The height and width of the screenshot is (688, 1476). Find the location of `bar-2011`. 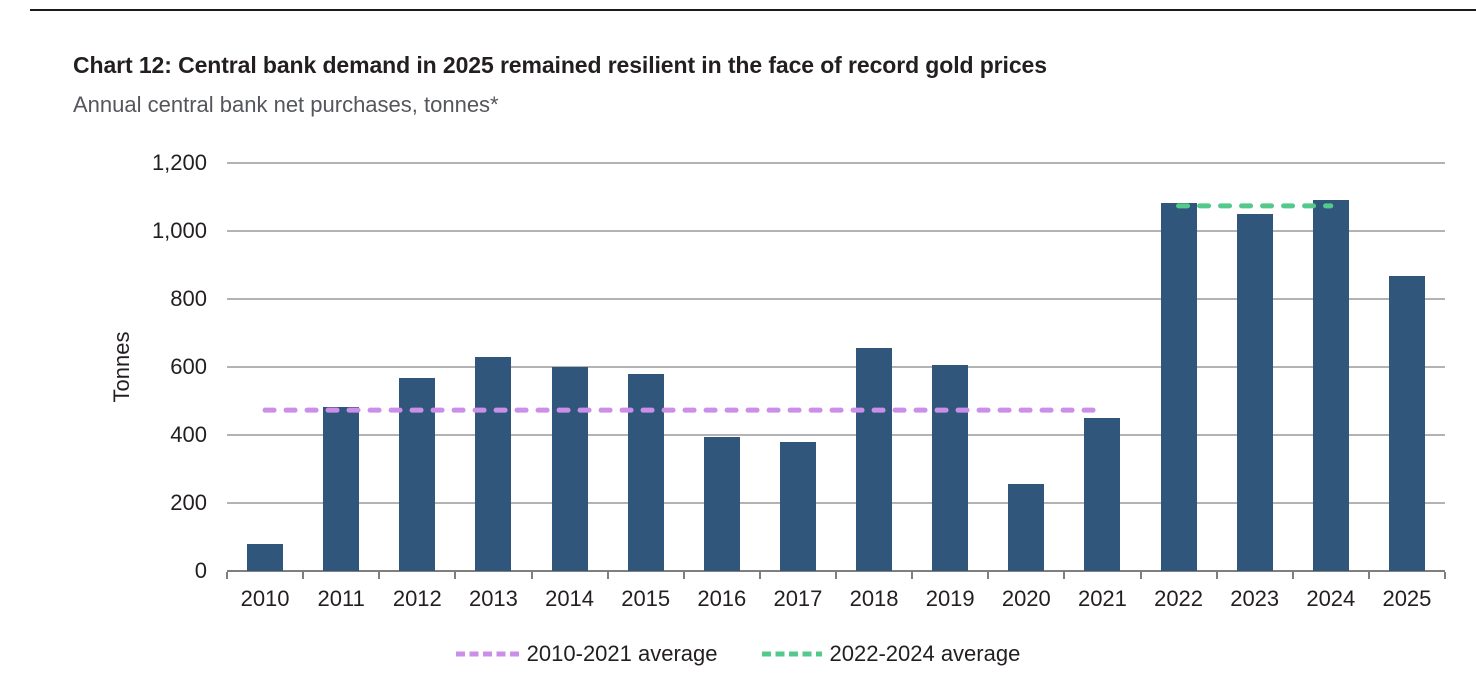

bar-2011 is located at coordinates (341, 489).